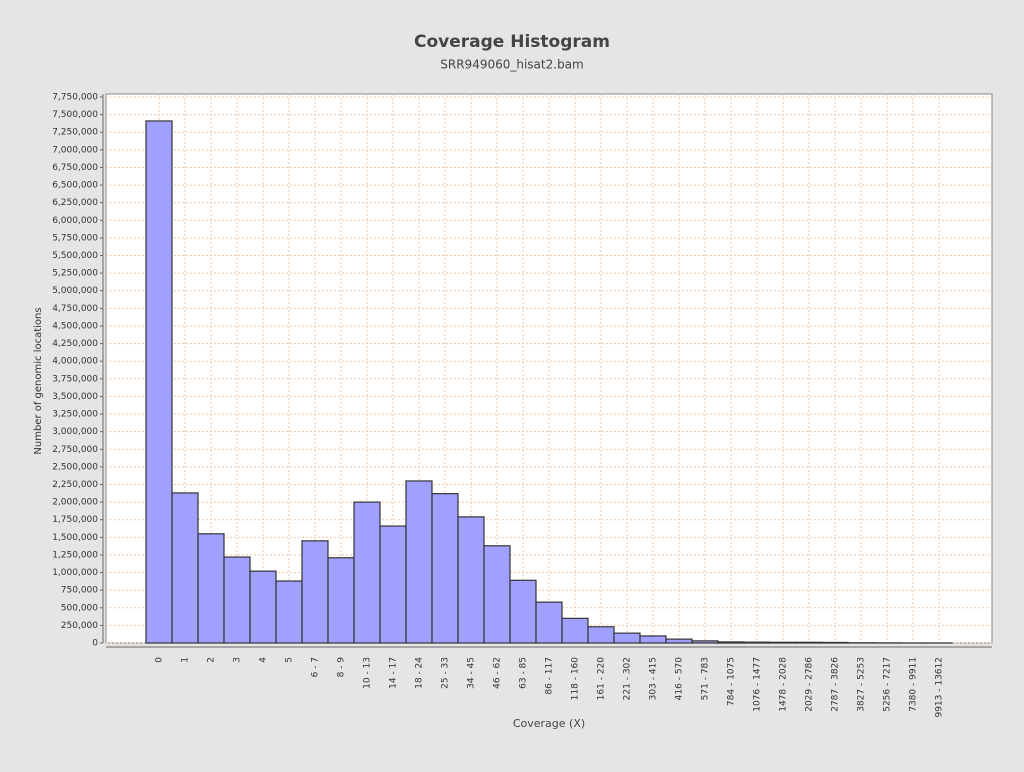  What do you see at coordinates (680, 679) in the screenshot?
I see `x-tick-label: 416 - 570` at bounding box center [680, 679].